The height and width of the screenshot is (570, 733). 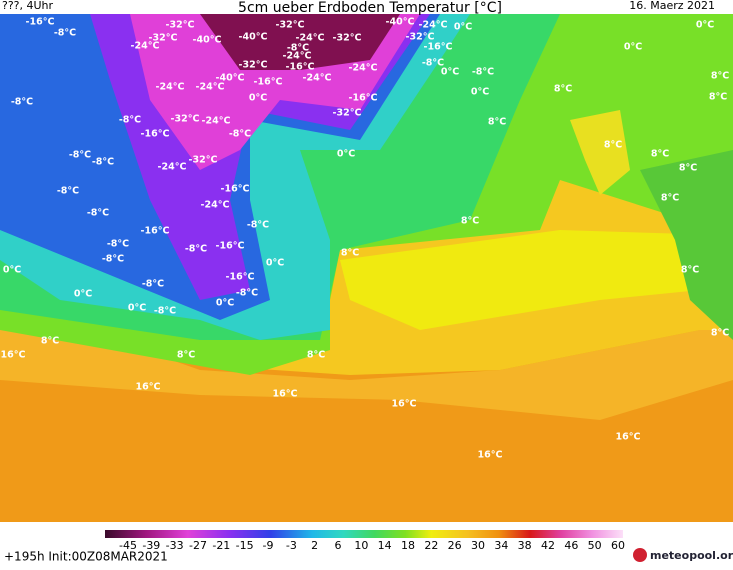 What do you see at coordinates (640, 555) in the screenshot?
I see `brand-logo` at bounding box center [640, 555].